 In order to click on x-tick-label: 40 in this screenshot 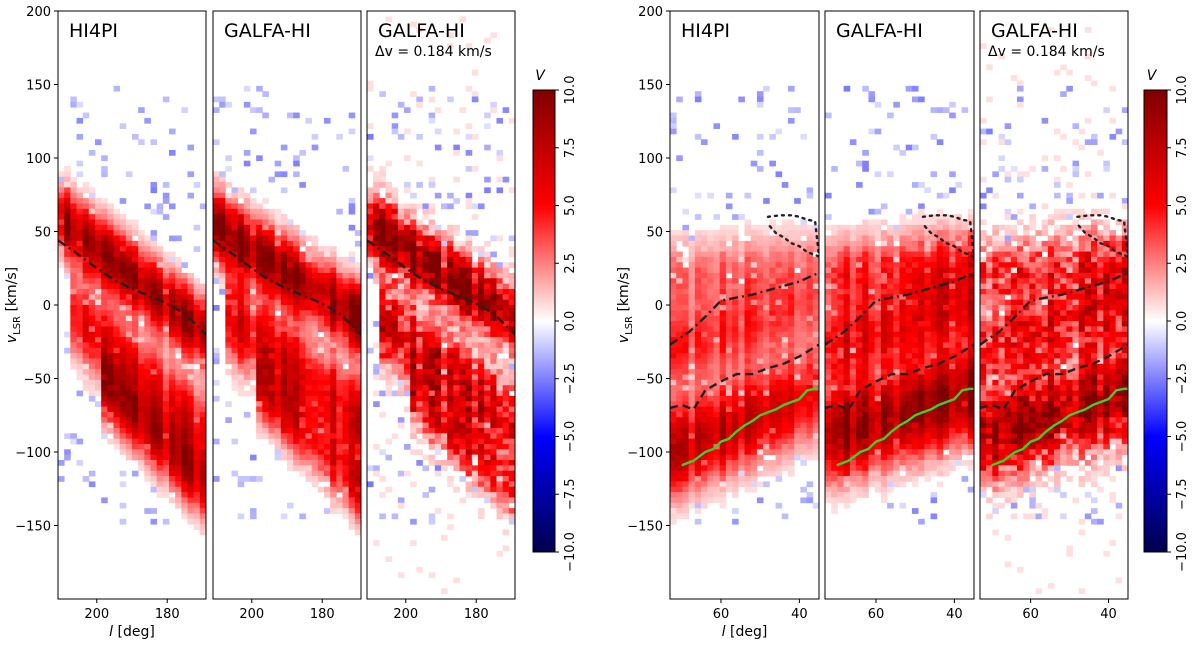, I will do `click(799, 614)`.